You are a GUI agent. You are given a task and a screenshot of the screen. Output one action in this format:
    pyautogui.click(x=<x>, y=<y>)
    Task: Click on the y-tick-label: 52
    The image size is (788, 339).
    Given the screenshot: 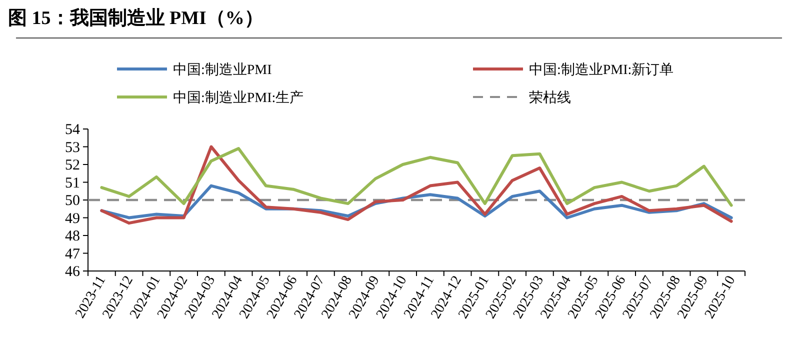 What is the action you would take?
    pyautogui.click(x=72, y=166)
    